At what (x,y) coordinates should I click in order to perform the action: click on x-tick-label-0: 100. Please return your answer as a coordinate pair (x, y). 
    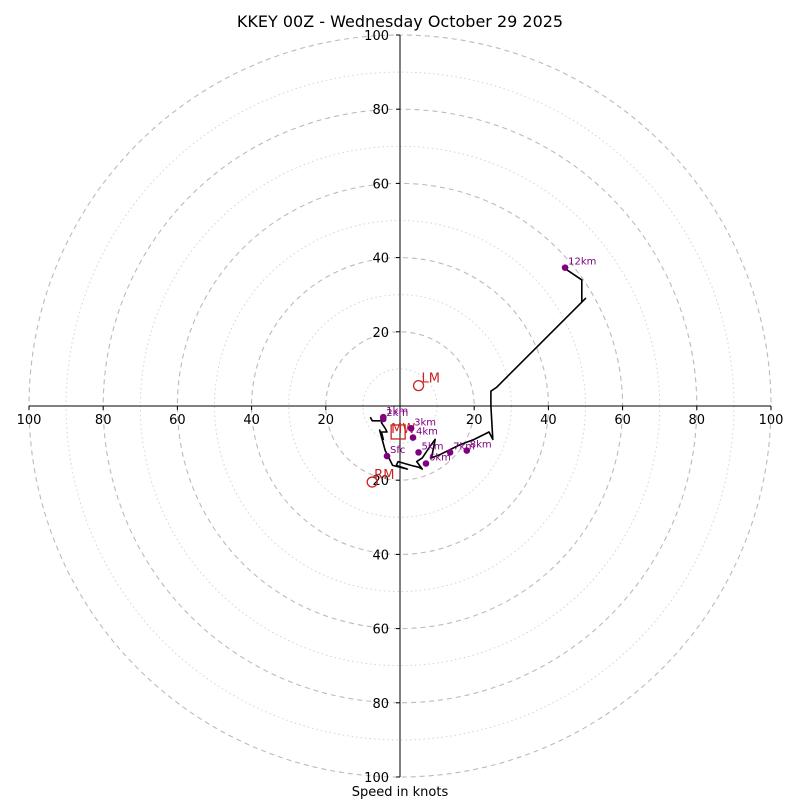
    Looking at the image, I should click on (29, 420).